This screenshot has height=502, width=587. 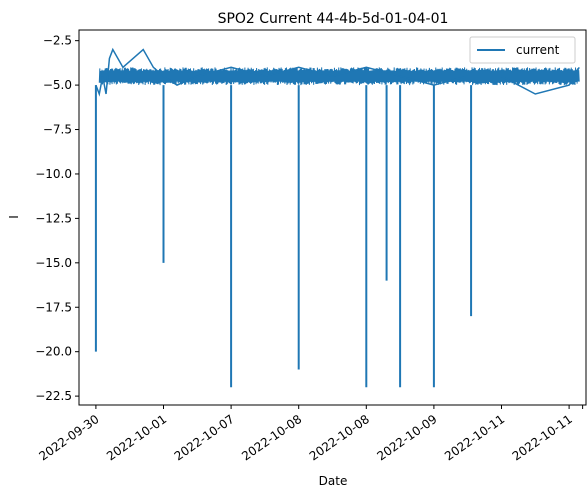 I want to click on chart-title: SPO2 Current 44-4b-5d-01-04-01, so click(x=333, y=19).